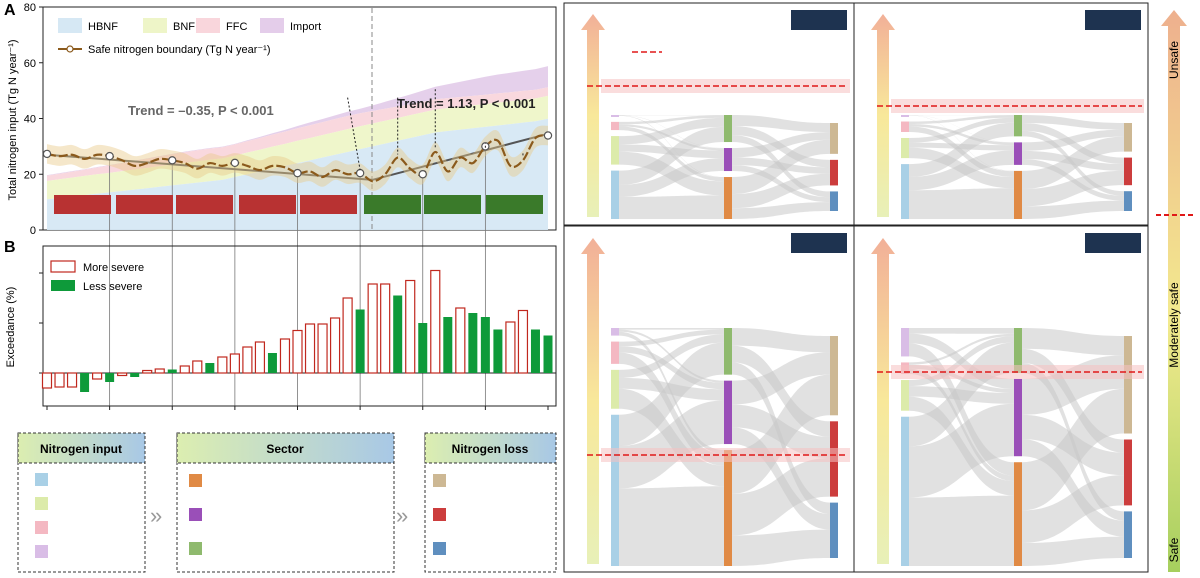  Describe the element at coordinates (298, 204) in the screenshot. I see `panel-a-rate-boxes` at that location.